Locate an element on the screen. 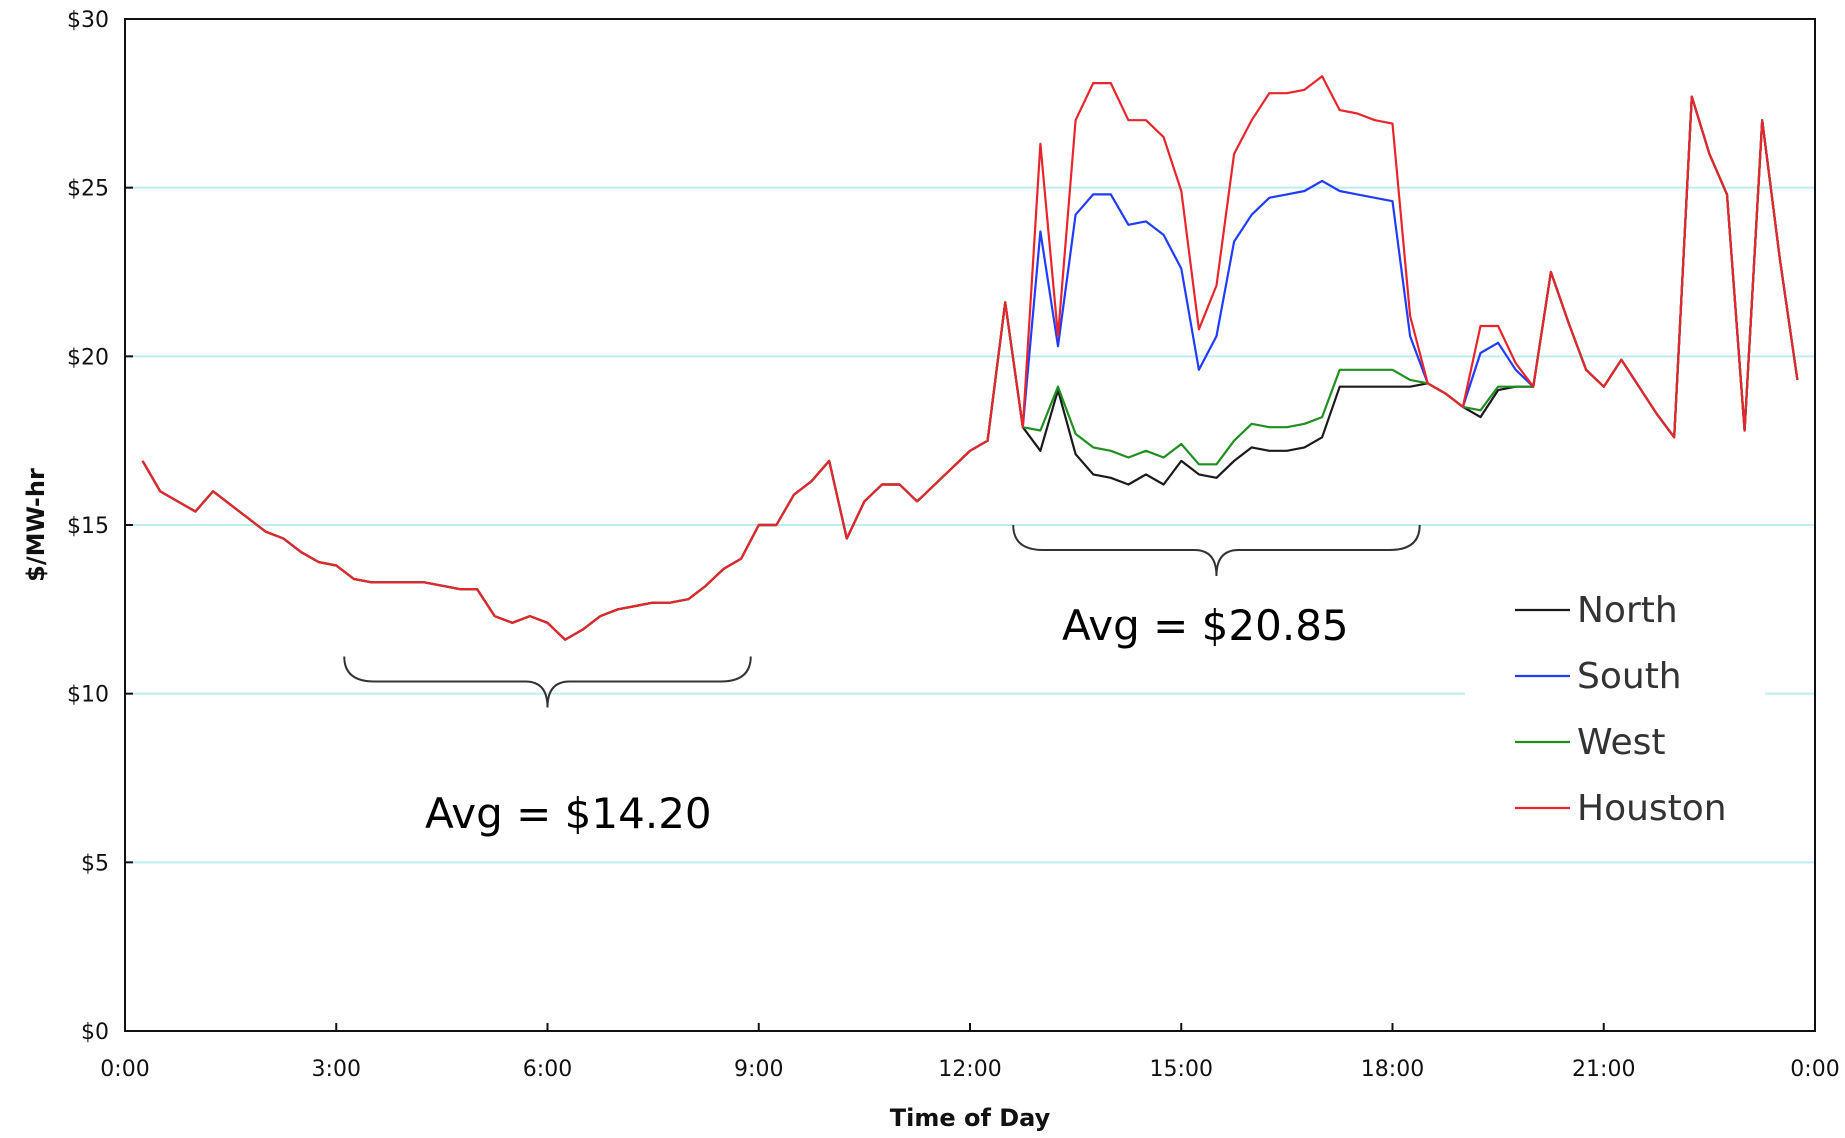 This screenshot has height=1138, width=1845. x-tick-label: 6:00 is located at coordinates (547, 1069).